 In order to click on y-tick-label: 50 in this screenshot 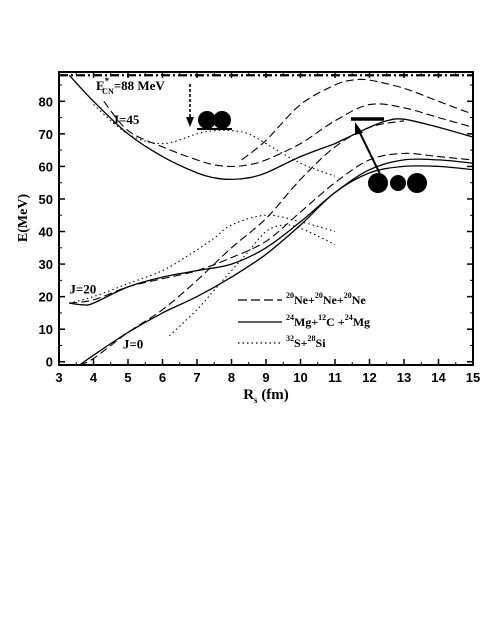, I will do `click(46, 199)`.